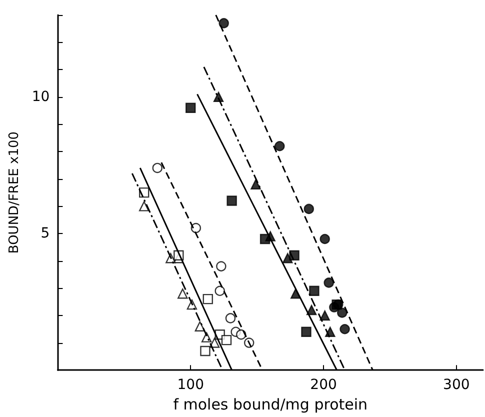 The image size is (485, 417). Describe the element at coordinates (14, 192) in the screenshot. I see `y-axis-title: BOUND/FREE x100` at that location.